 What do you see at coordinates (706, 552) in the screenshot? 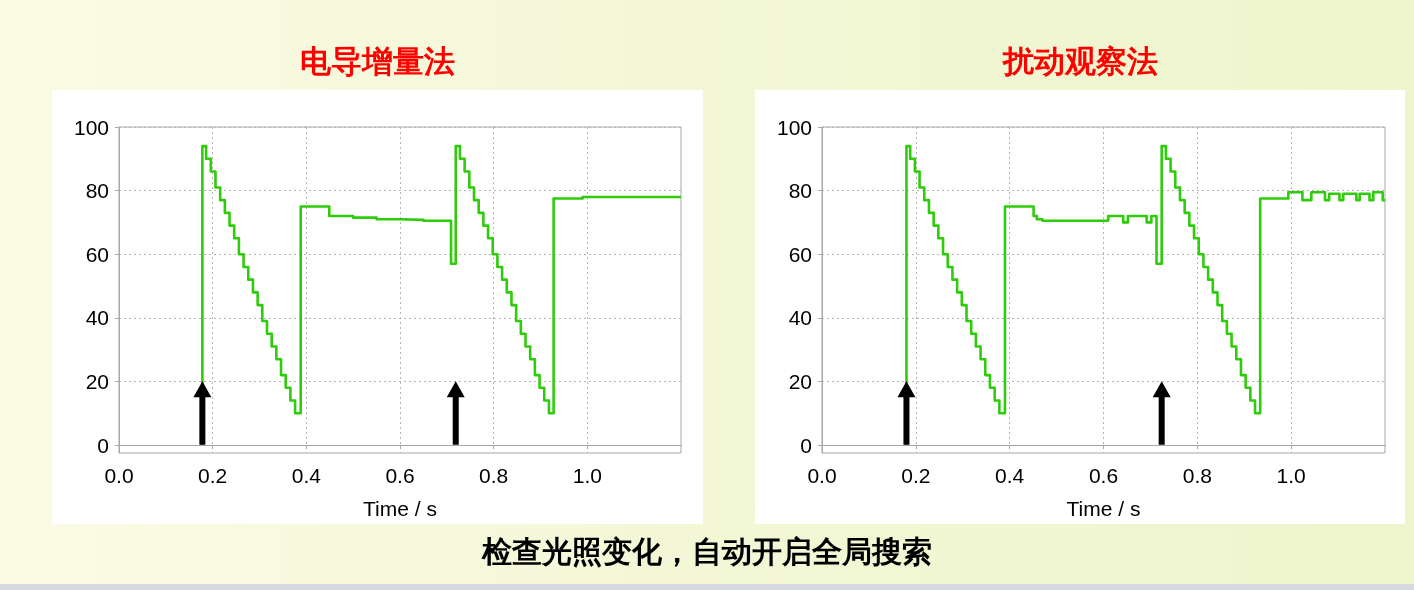
I see `text: 检查光照变化，自动开启全局搜索` at bounding box center [706, 552].